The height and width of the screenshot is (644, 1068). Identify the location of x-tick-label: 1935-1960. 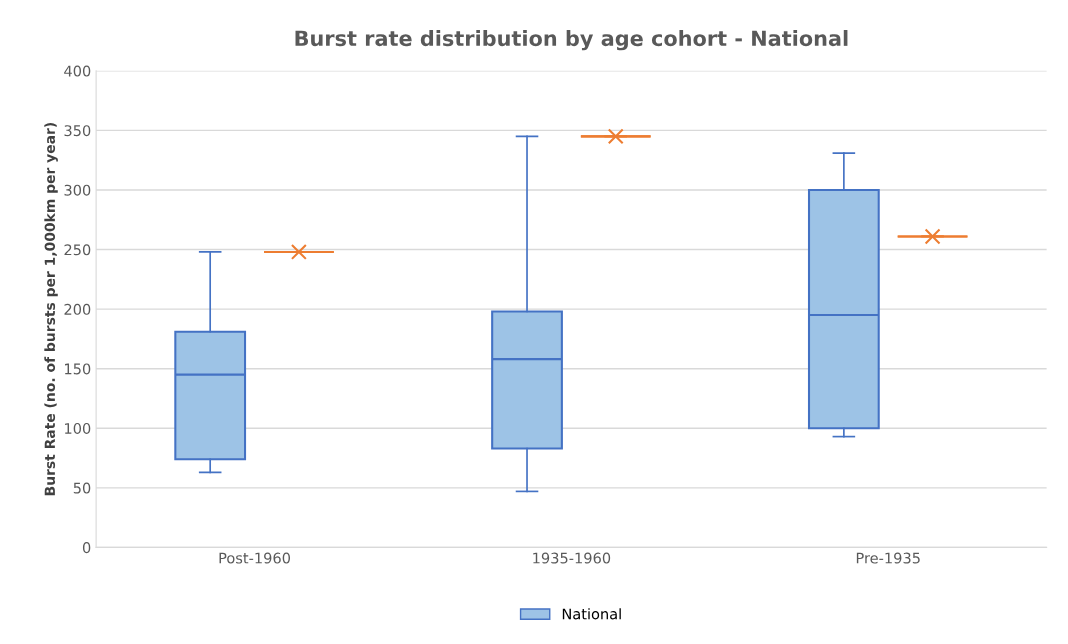
(572, 558).